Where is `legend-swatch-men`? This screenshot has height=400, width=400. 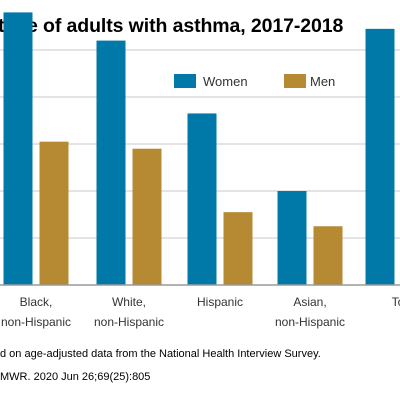
legend-swatch-men is located at coordinates (295, 81).